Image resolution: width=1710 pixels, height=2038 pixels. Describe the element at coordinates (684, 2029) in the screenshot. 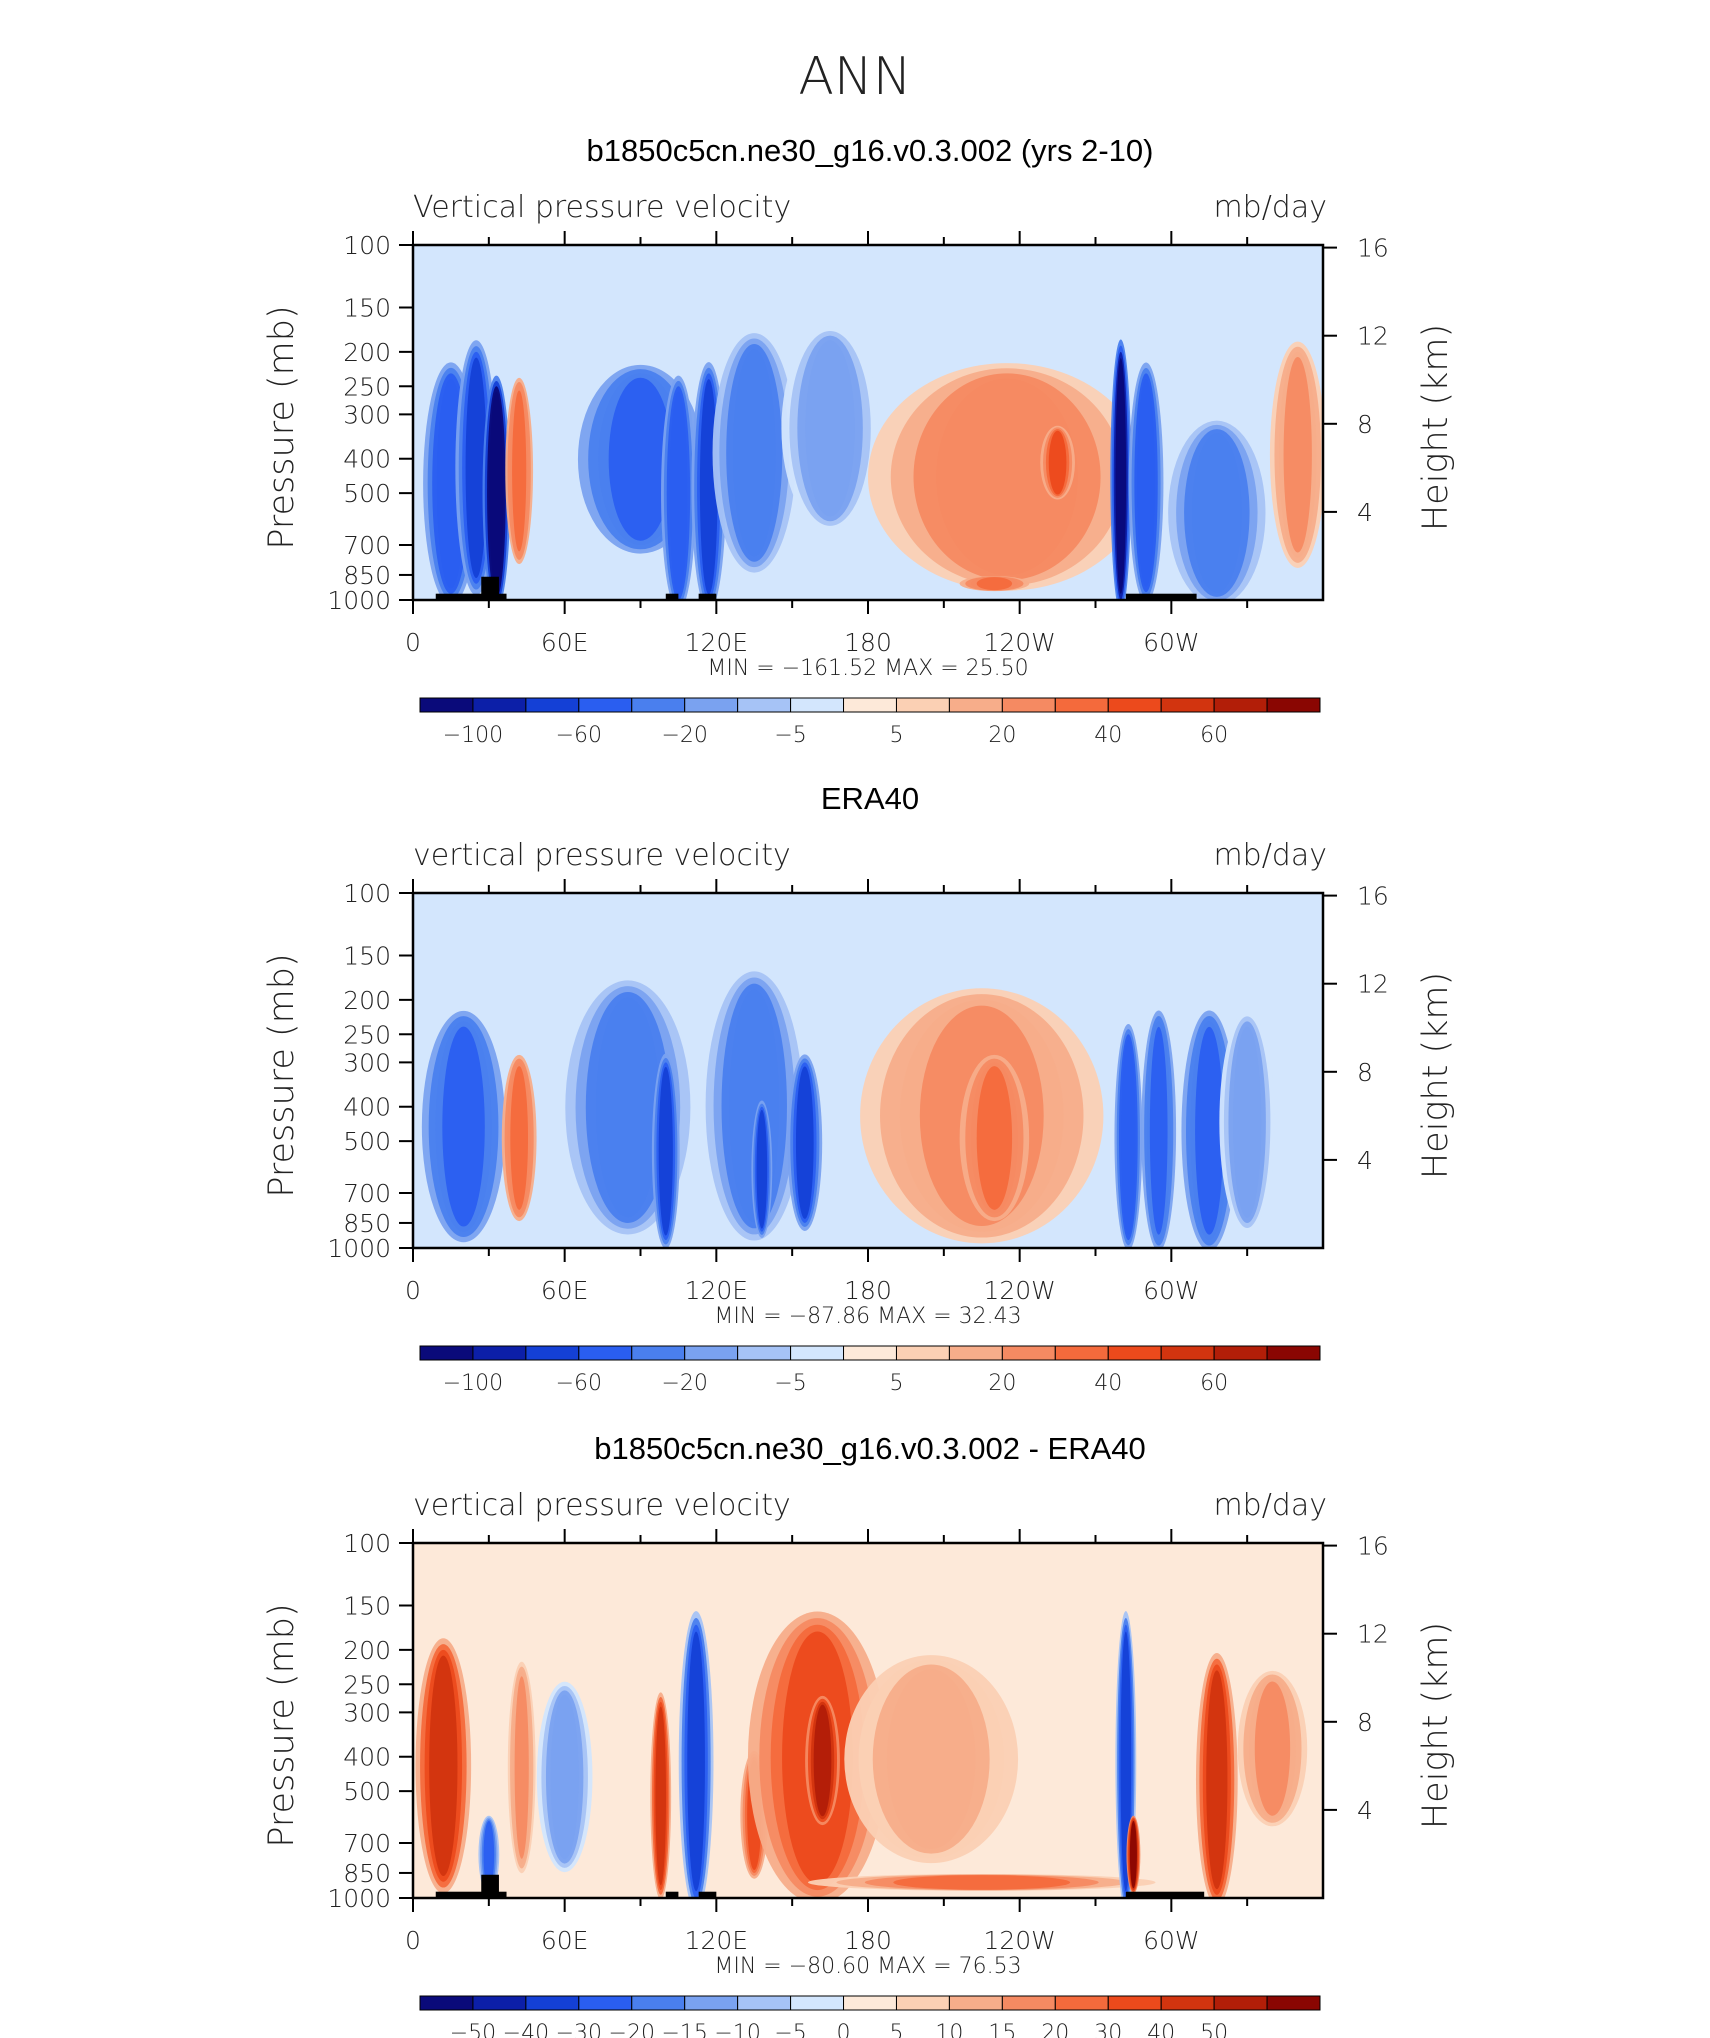

I see `colorbar-label: −15` at that location.